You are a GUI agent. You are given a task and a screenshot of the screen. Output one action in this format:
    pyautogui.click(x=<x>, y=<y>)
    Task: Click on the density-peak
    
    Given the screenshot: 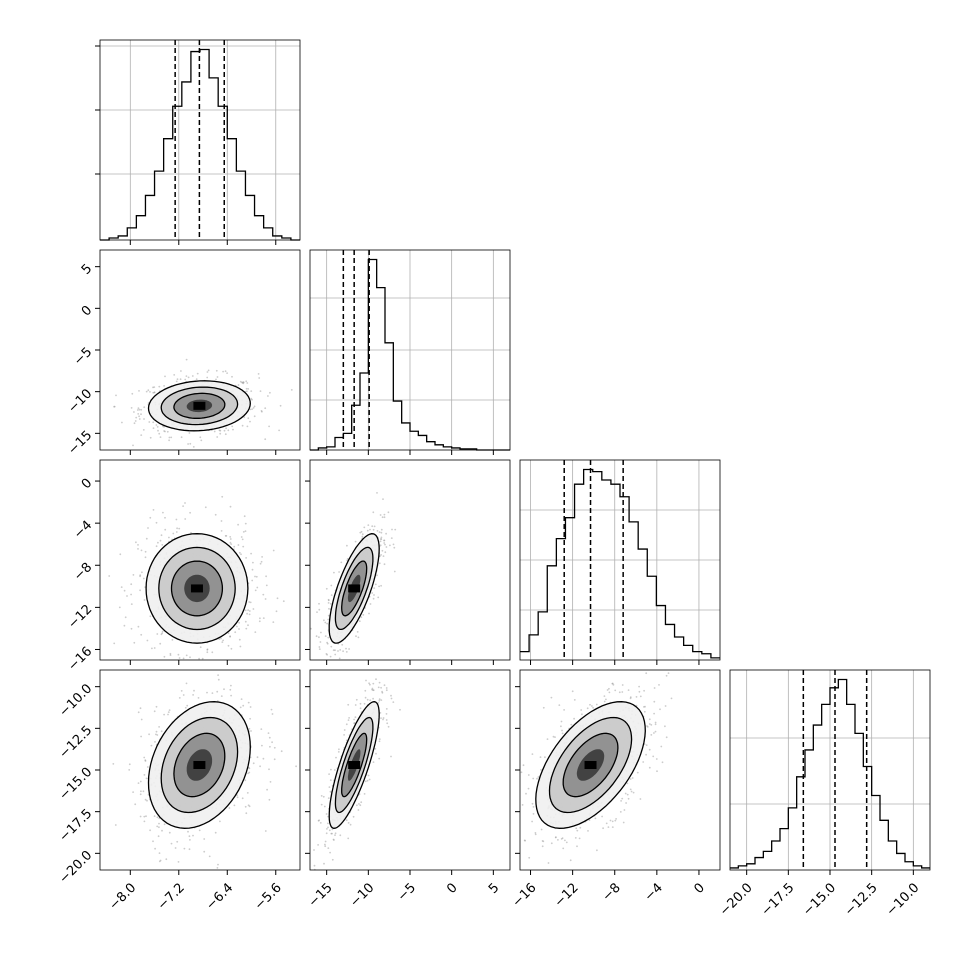 What is the action you would take?
    pyautogui.click(x=590, y=765)
    